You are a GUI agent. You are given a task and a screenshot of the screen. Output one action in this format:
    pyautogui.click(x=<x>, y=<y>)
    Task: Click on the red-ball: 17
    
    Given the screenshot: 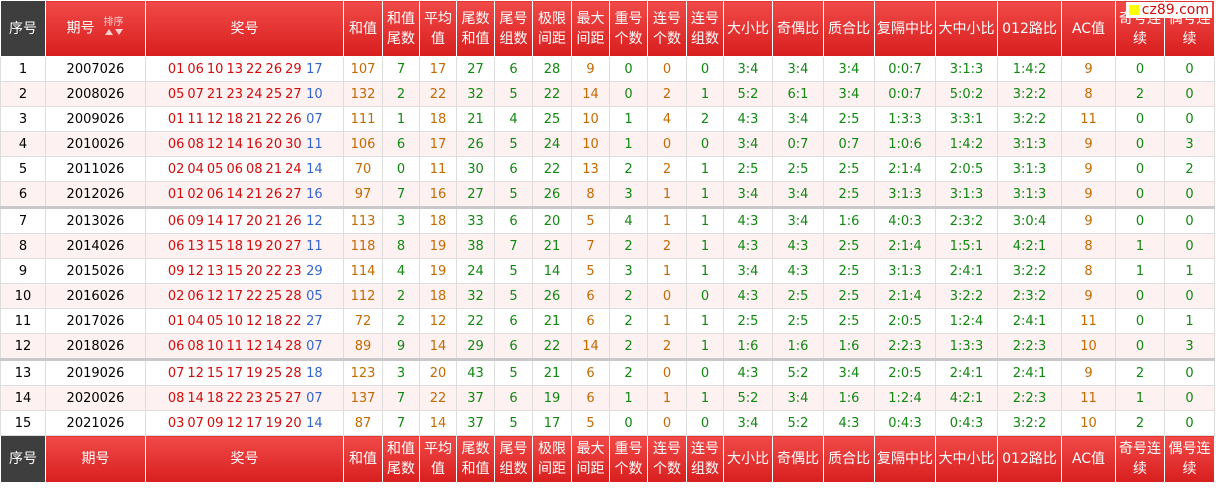 What is the action you would take?
    pyautogui.click(x=254, y=423)
    